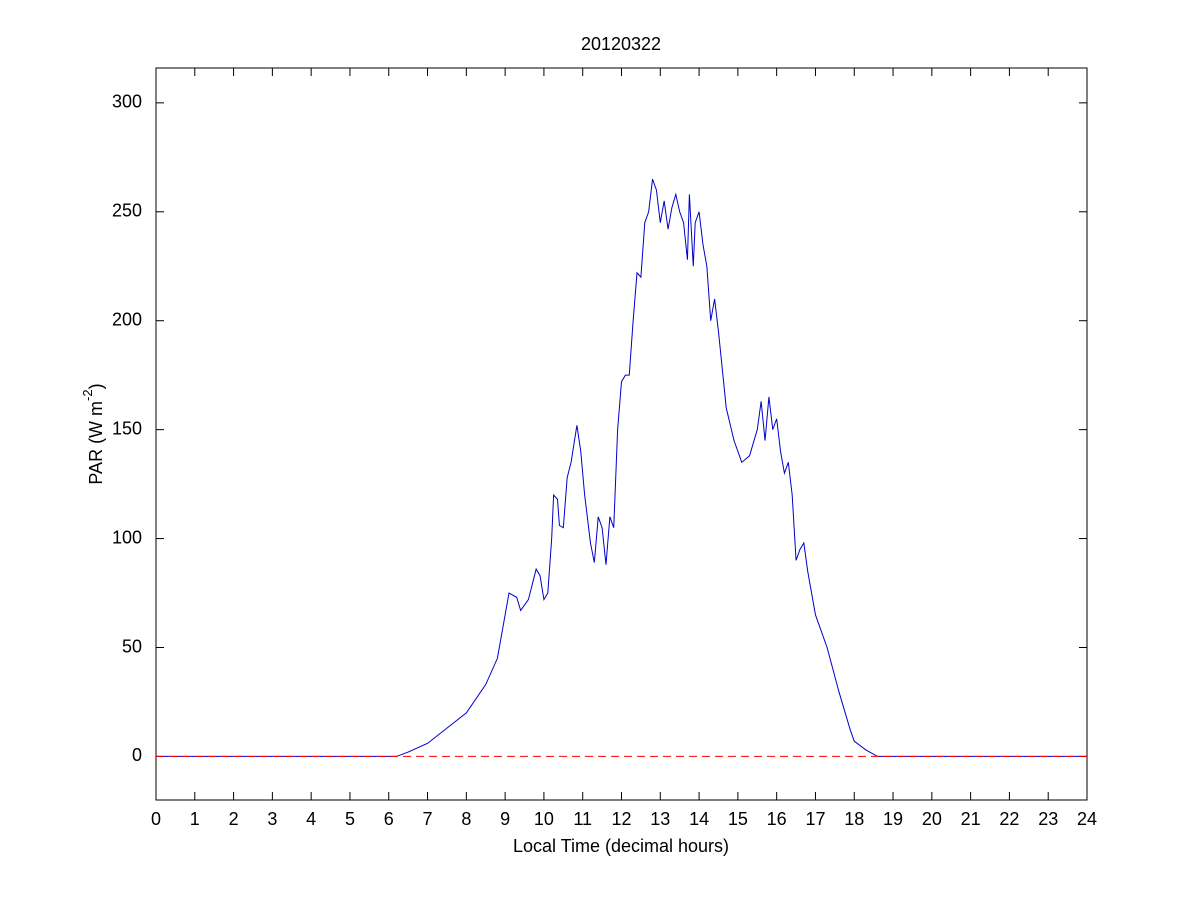  Describe the element at coordinates (127, 211) in the screenshot. I see `y-tick-label: 250` at that location.